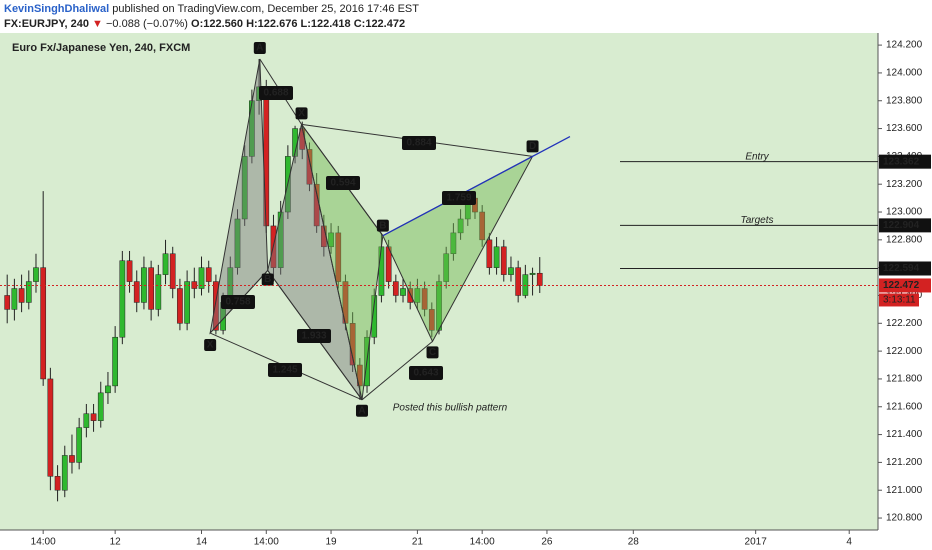 This screenshot has width=932, height=550. I want to click on open: O:122.560, so click(217, 24).